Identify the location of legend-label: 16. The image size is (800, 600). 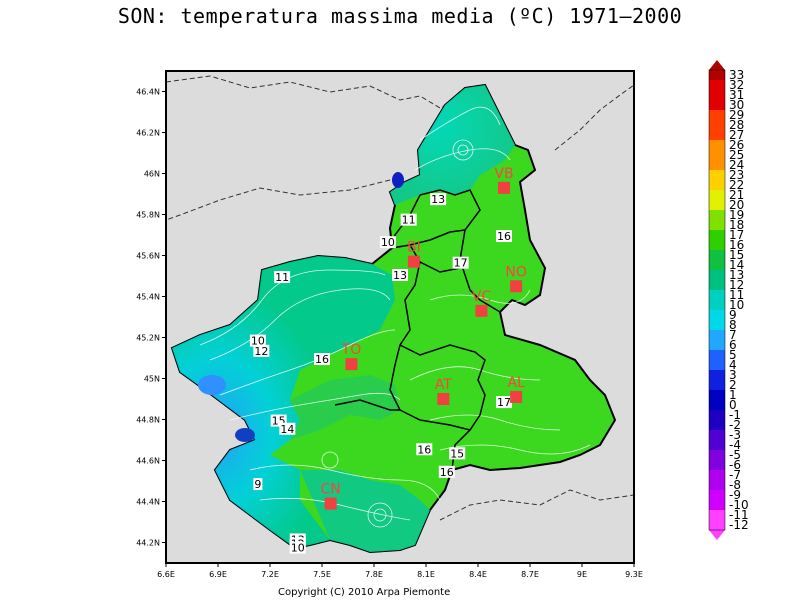
(736, 245).